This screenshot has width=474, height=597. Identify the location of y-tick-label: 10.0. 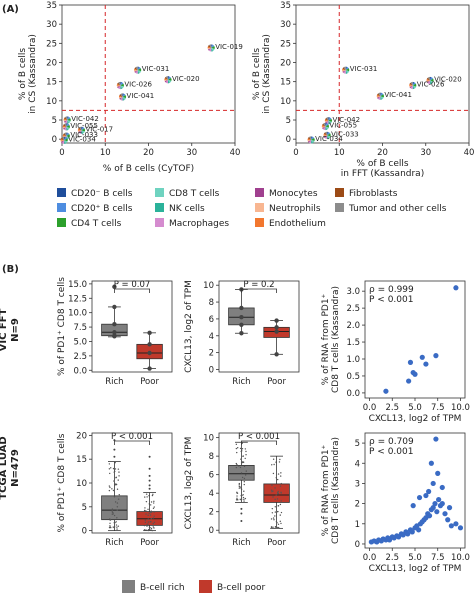
(77, 314).